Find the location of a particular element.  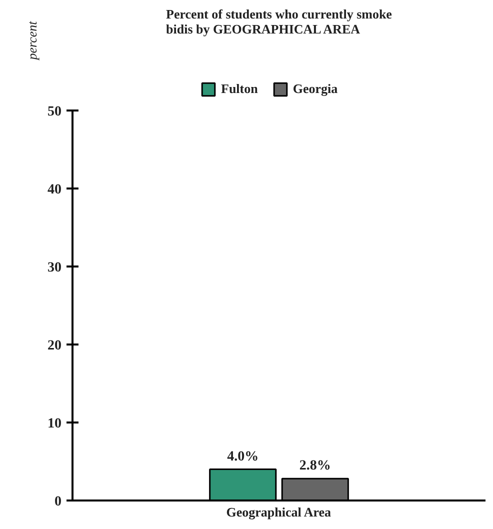

data-label: 4.0% is located at coordinates (243, 456).